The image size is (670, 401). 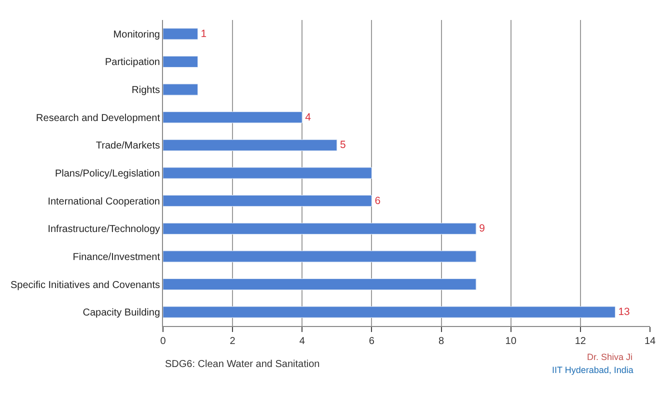 I want to click on data-label: 6, so click(x=377, y=201).